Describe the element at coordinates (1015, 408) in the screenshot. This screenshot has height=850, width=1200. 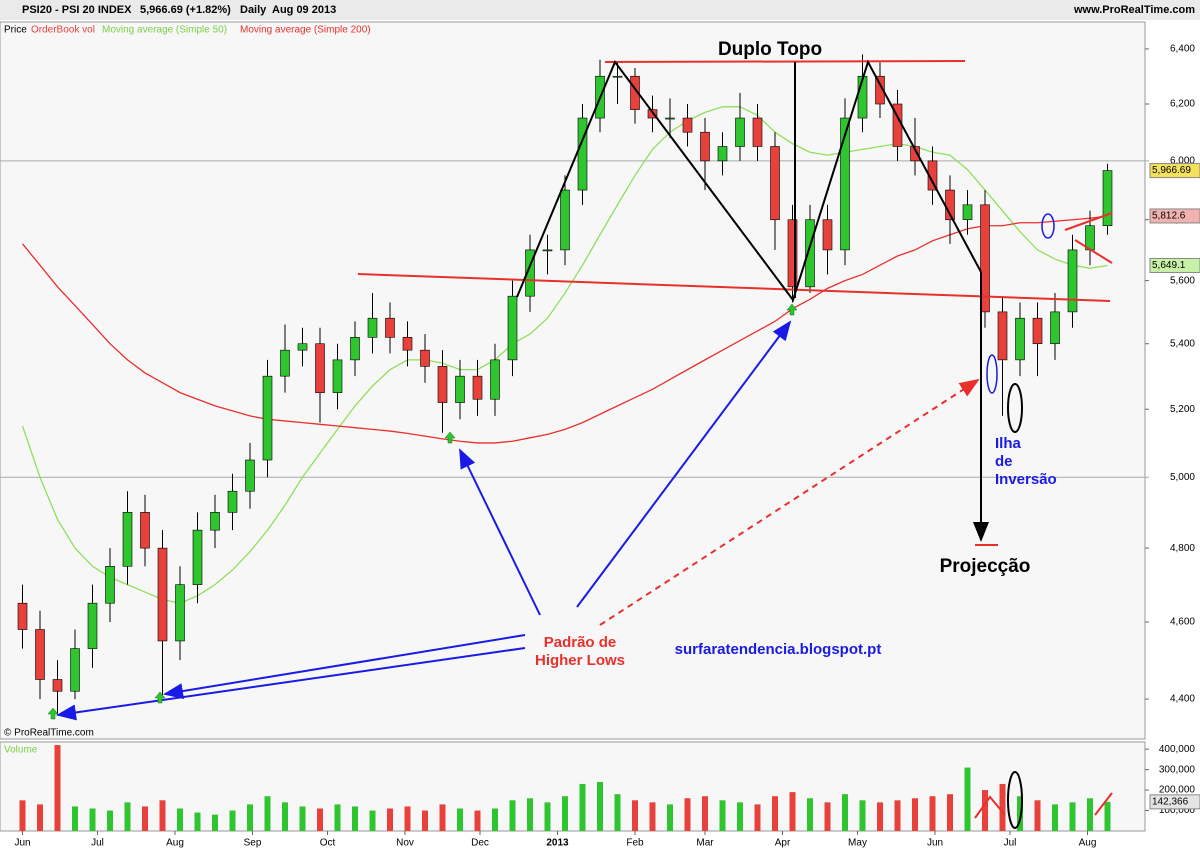
I see `island-circle` at that location.